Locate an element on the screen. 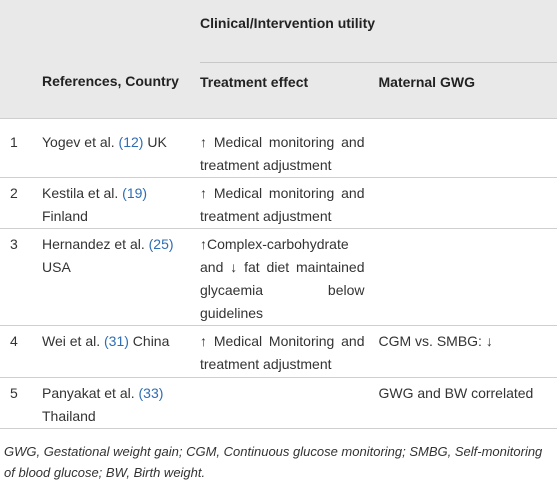  citation: (12) is located at coordinates (131, 142).